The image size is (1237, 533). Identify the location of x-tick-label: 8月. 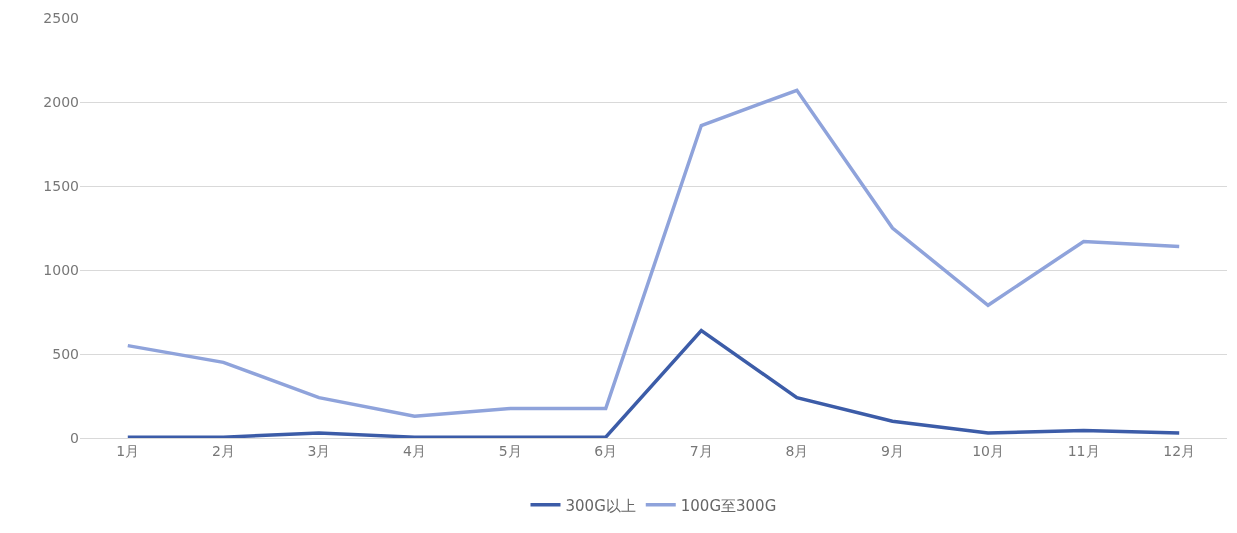
(797, 450).